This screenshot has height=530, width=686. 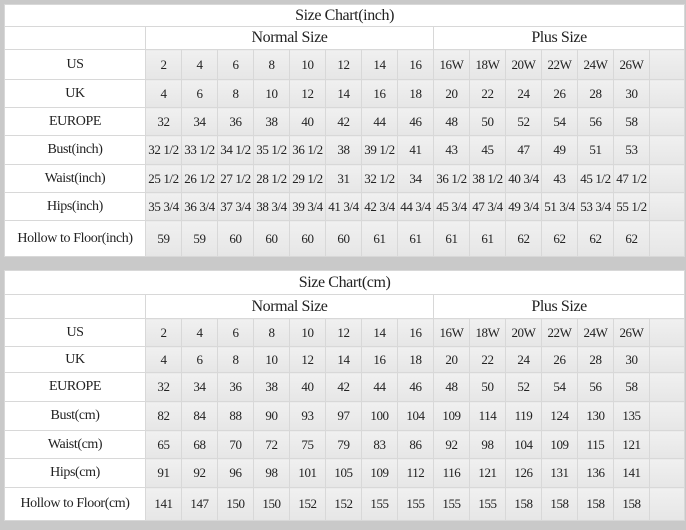 I want to click on size-value-cell: 55 1/2, so click(x=631, y=206).